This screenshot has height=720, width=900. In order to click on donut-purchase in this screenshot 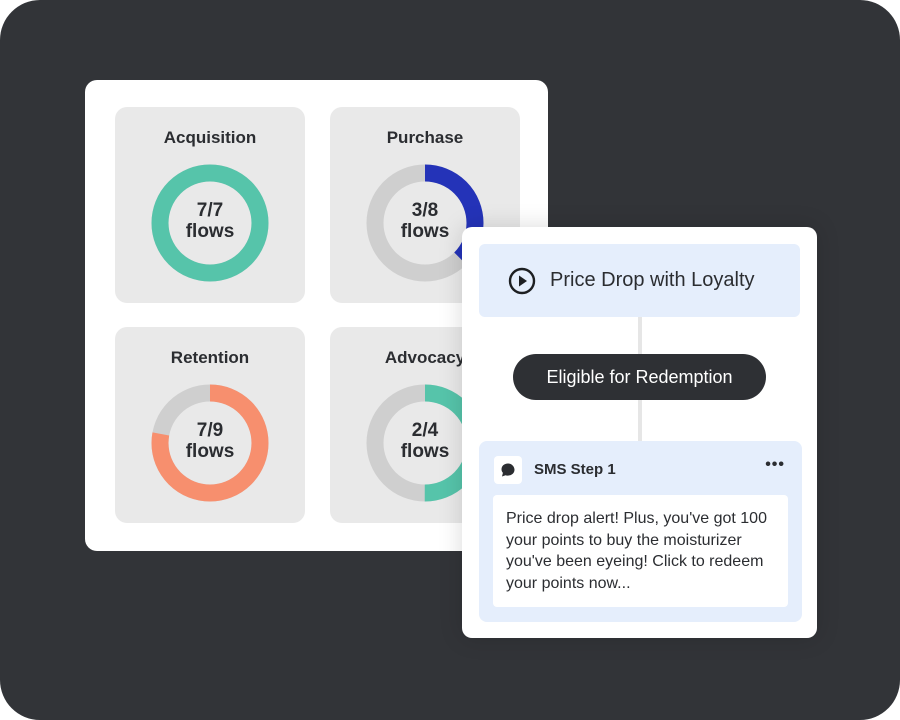, I will do `click(425, 223)`.